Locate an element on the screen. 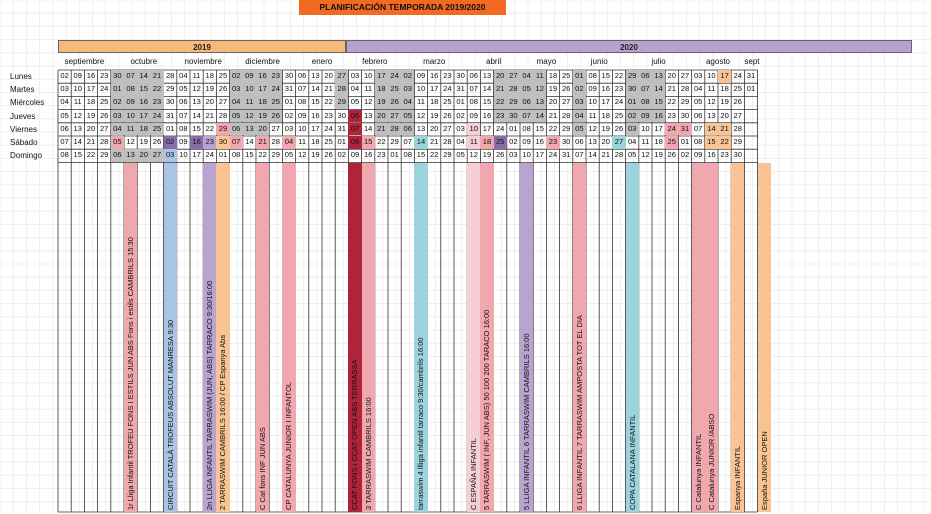  event-label-13: COPA CATALANA INFANTIL is located at coordinates (632, 462).